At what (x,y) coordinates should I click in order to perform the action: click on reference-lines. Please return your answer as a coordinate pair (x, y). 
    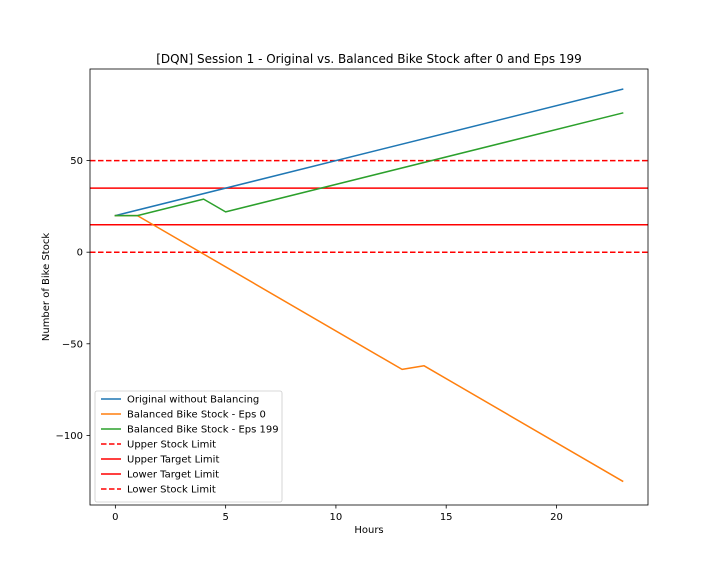
    Looking at the image, I should click on (369, 206).